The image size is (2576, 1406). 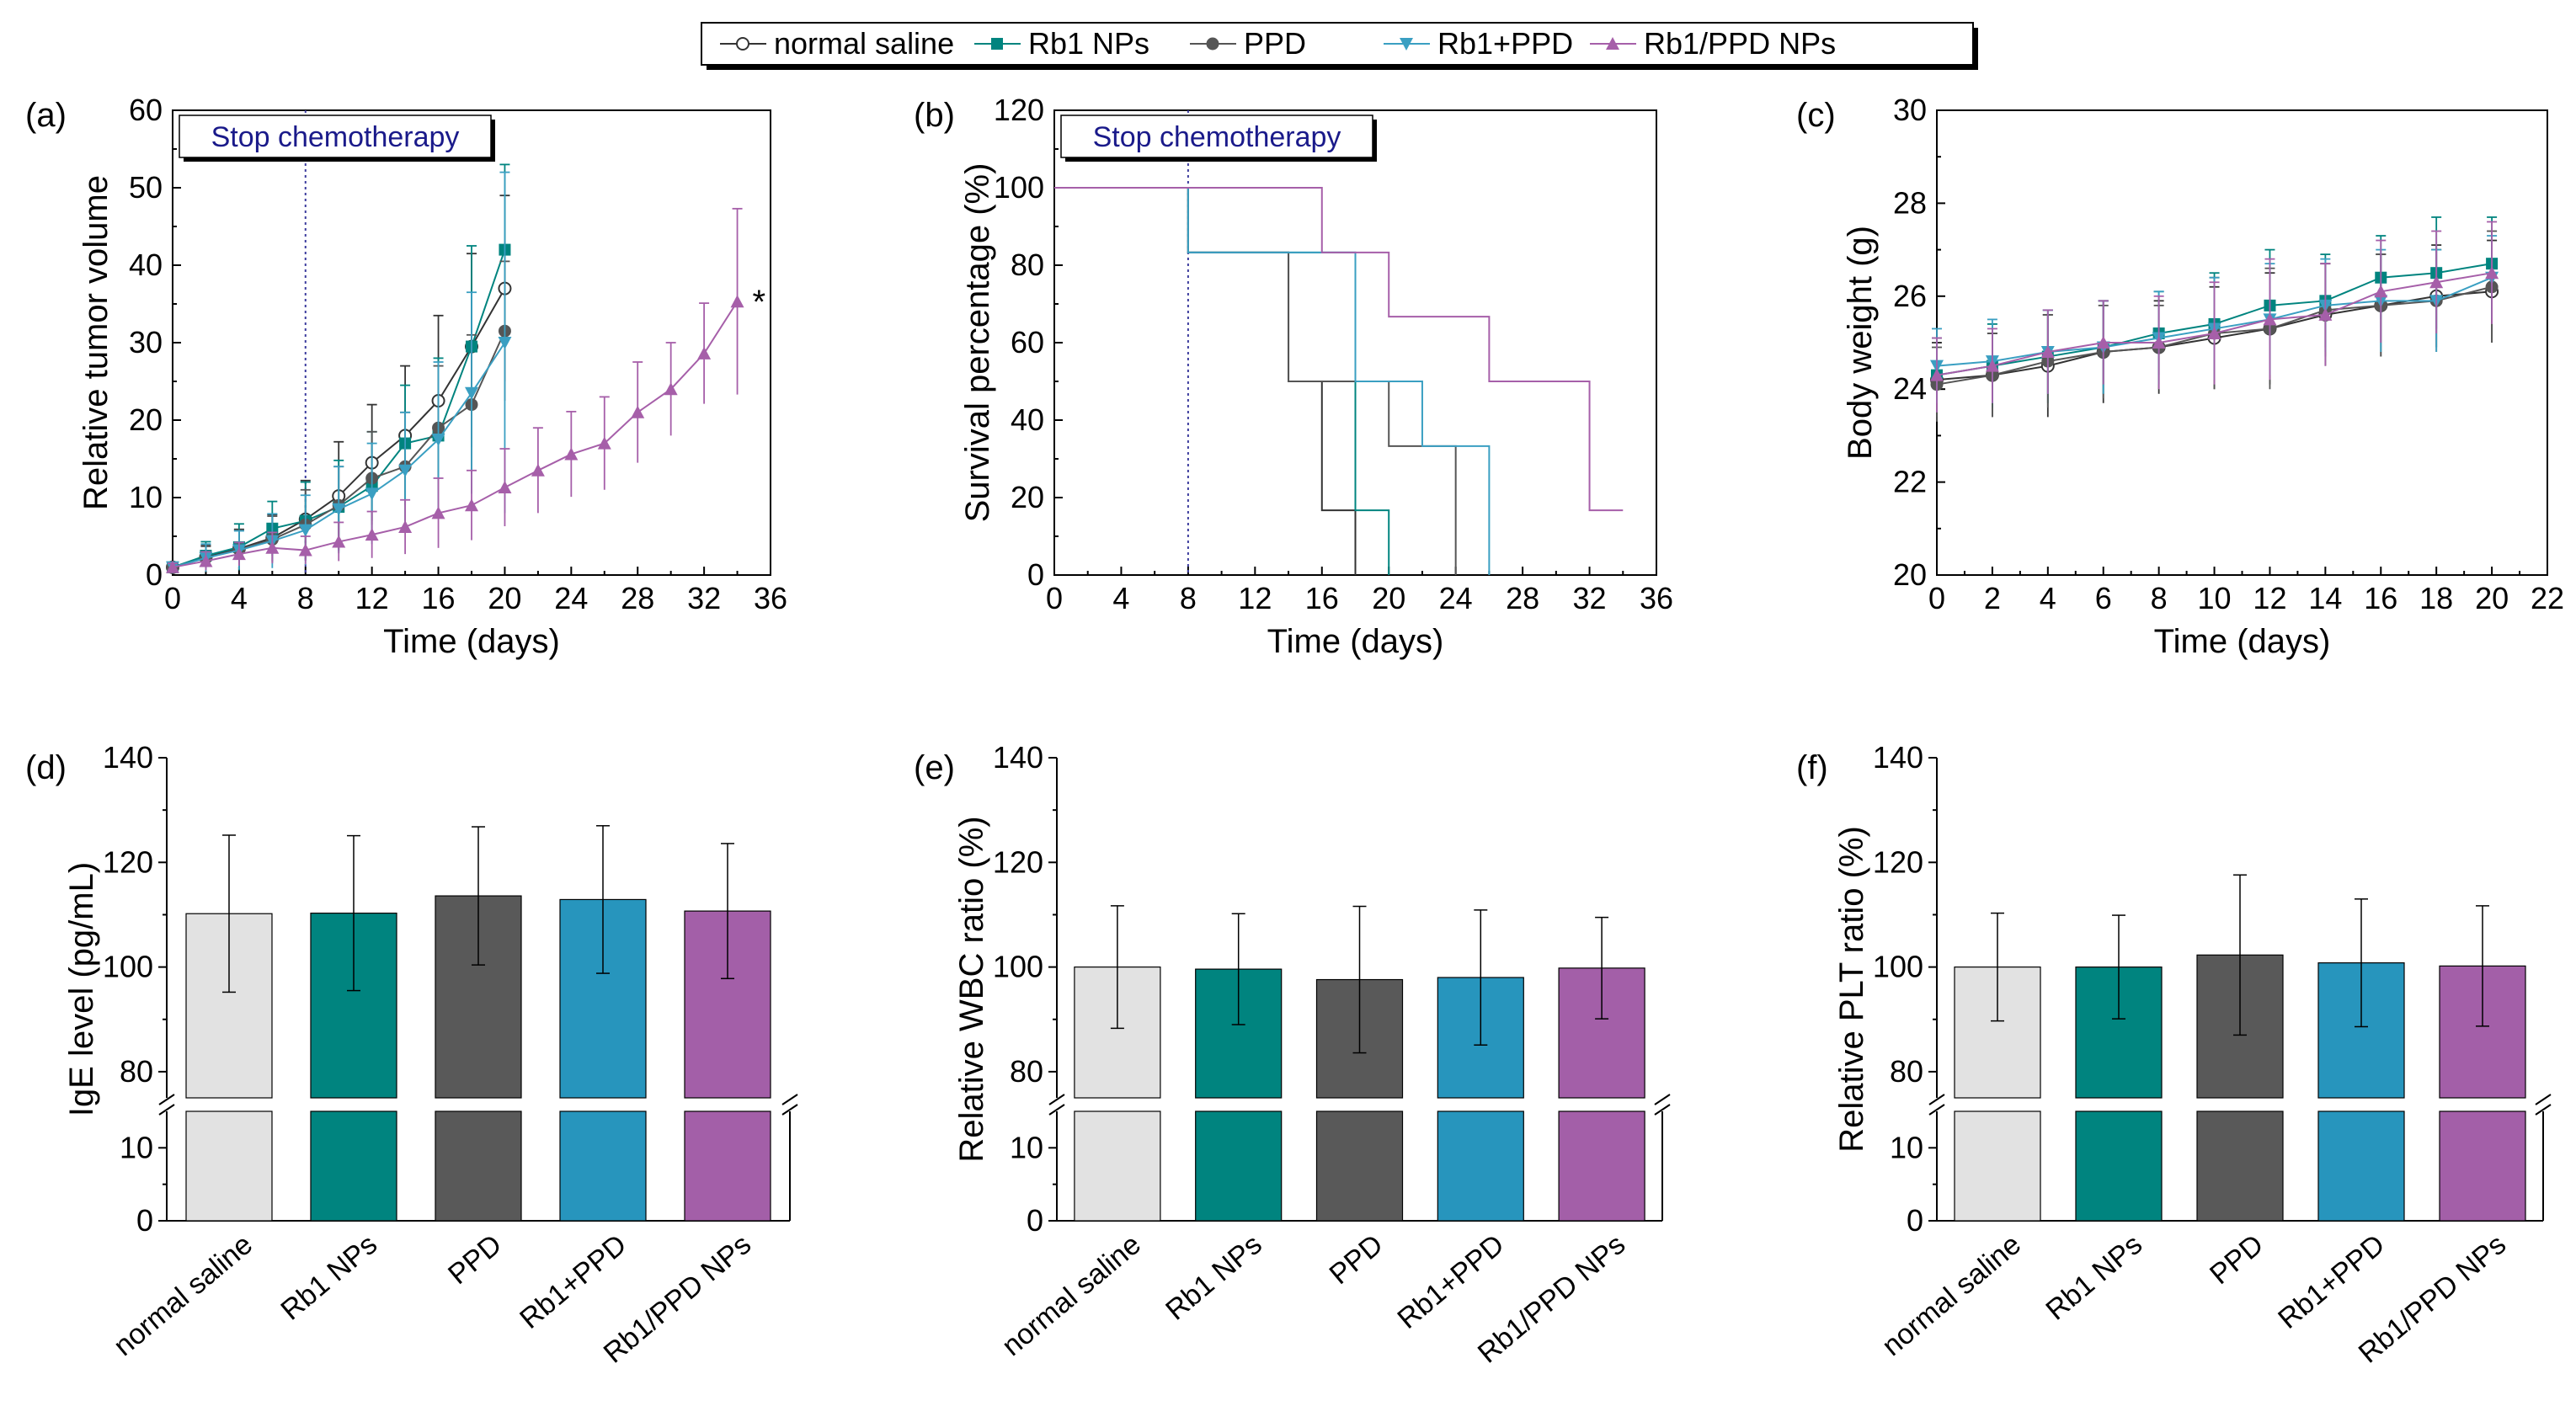 What do you see at coordinates (1505, 43) in the screenshot?
I see `legend-label-3: Rb1+PPD` at bounding box center [1505, 43].